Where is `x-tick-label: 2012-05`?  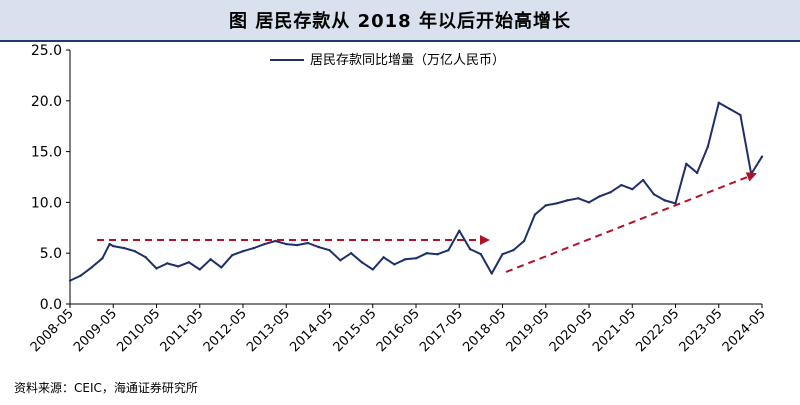 x-tick-label: 2012-05 is located at coordinates (225, 330).